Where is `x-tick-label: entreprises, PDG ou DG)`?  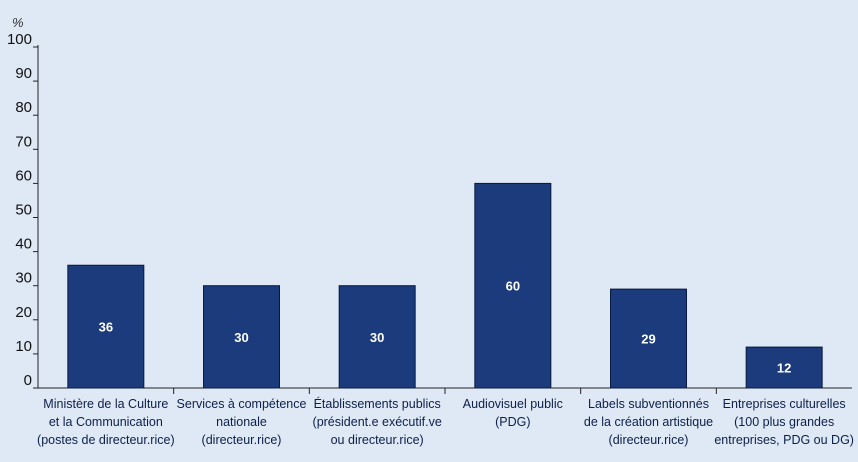 x-tick-label: entreprises, PDG ou DG) is located at coordinates (784, 440).